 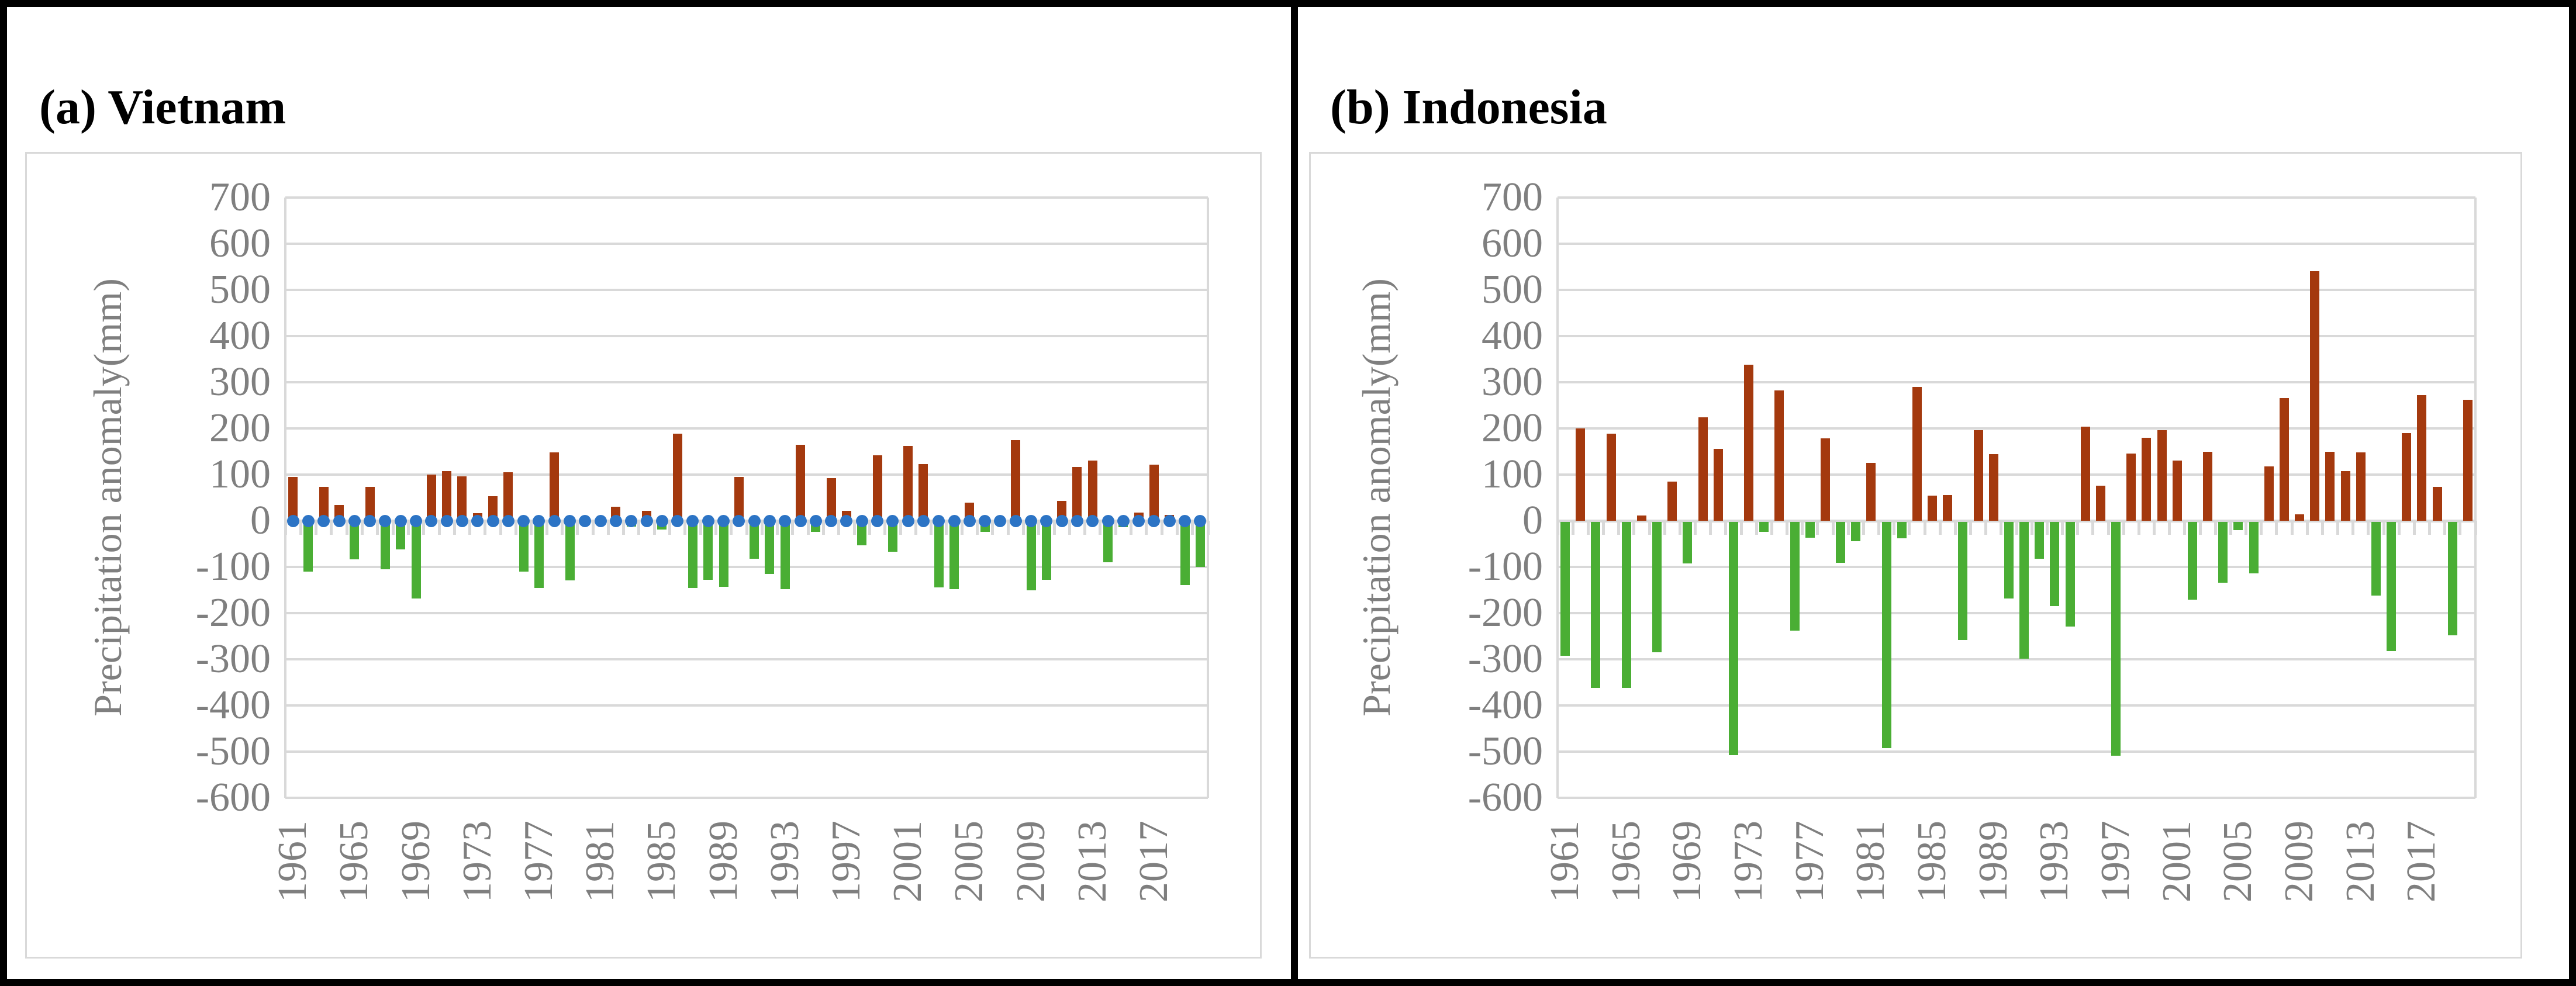 What do you see at coordinates (1200, 520) in the screenshot?
I see `zero-dot-2020` at bounding box center [1200, 520].